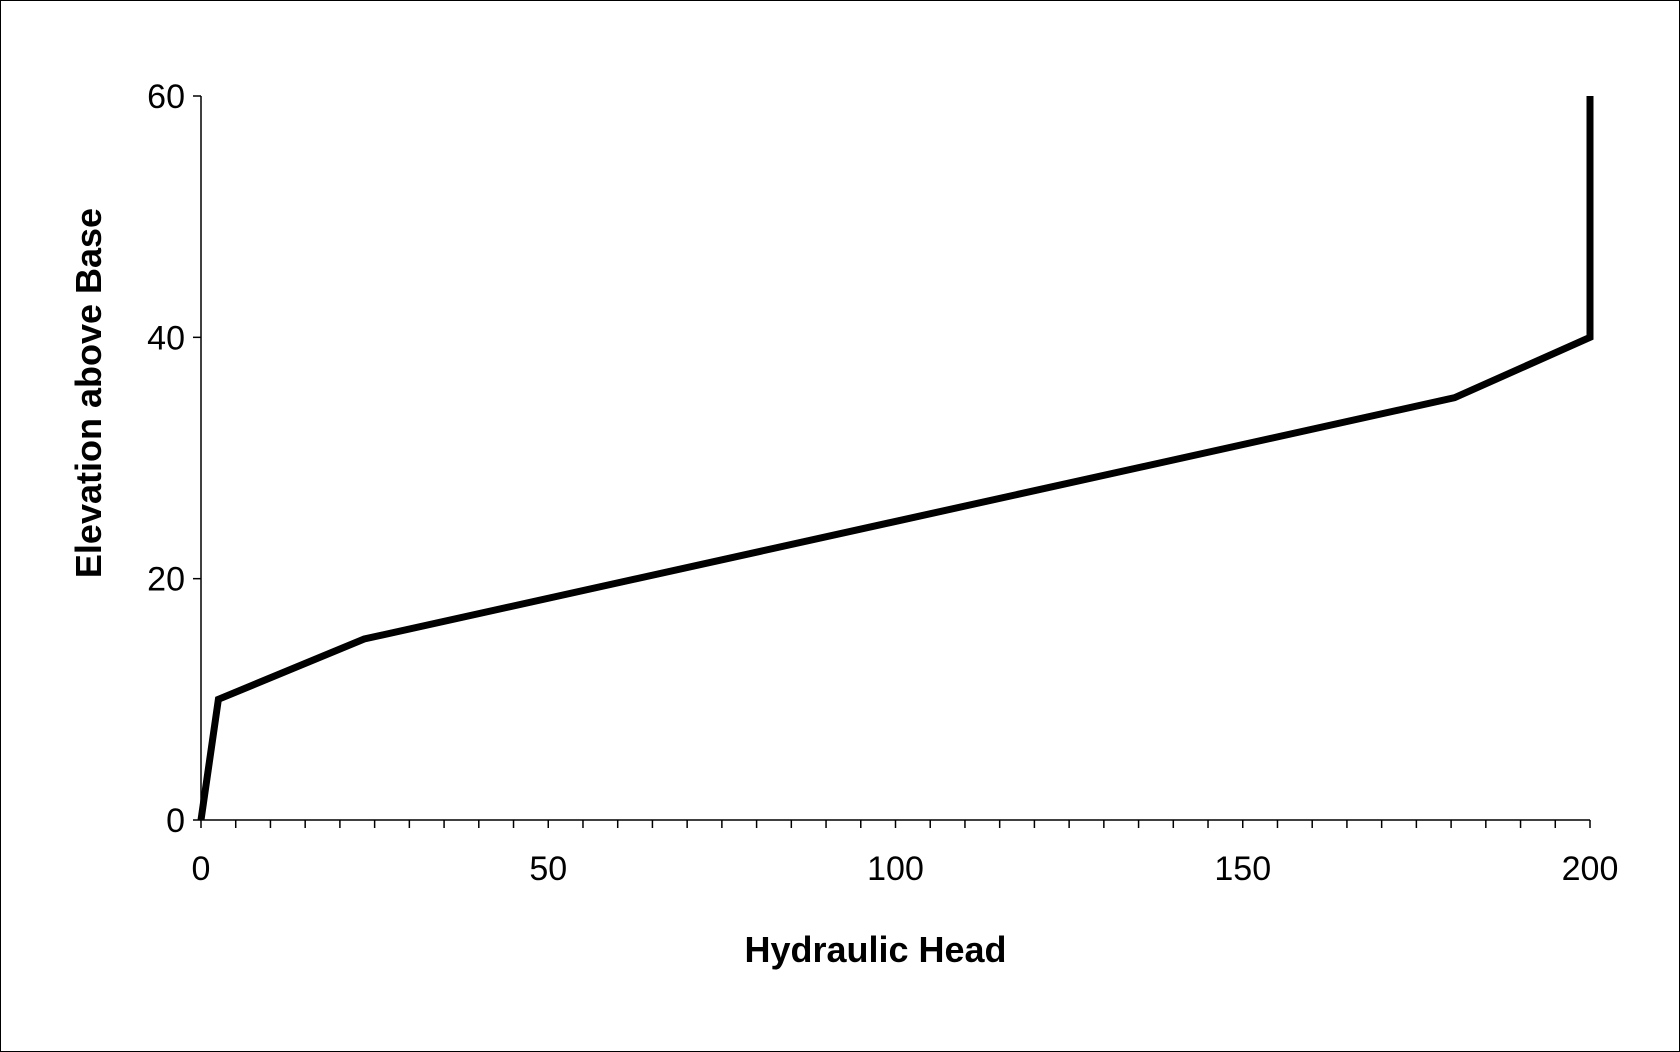 The width and height of the screenshot is (1680, 1052). Describe the element at coordinates (875, 949) in the screenshot. I see `x-axis-title: Hydraulic Head` at that location.